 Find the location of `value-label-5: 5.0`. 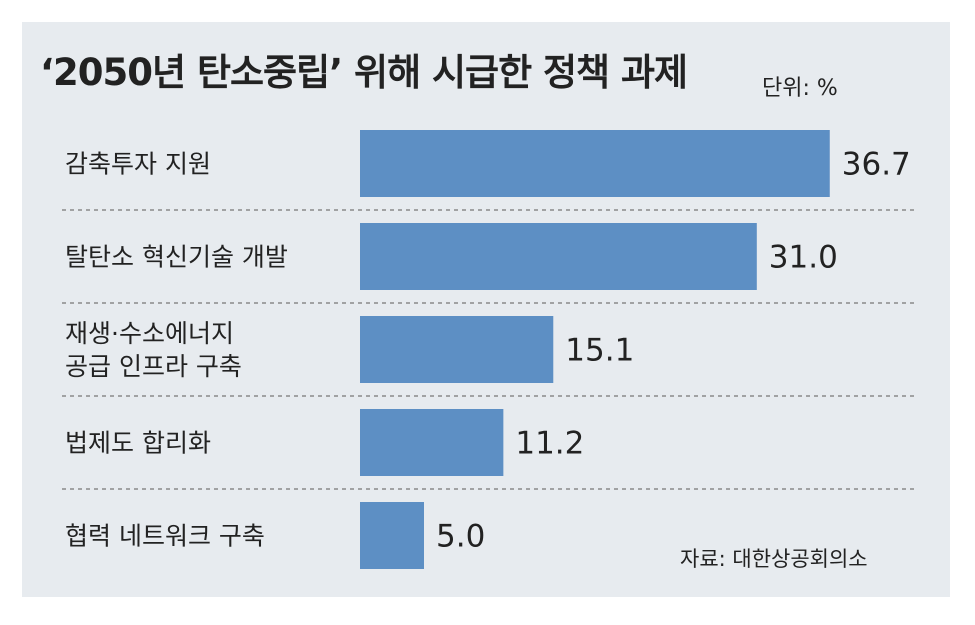

value-label-5: 5.0 is located at coordinates (460, 537).